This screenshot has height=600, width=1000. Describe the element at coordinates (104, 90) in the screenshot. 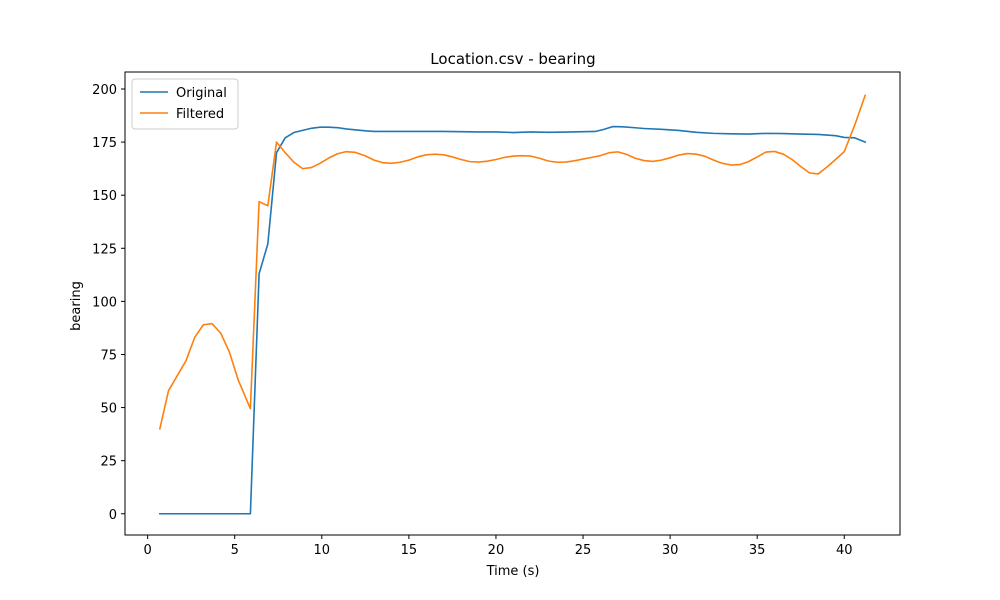

I see `y-tick-label: 200` at that location.